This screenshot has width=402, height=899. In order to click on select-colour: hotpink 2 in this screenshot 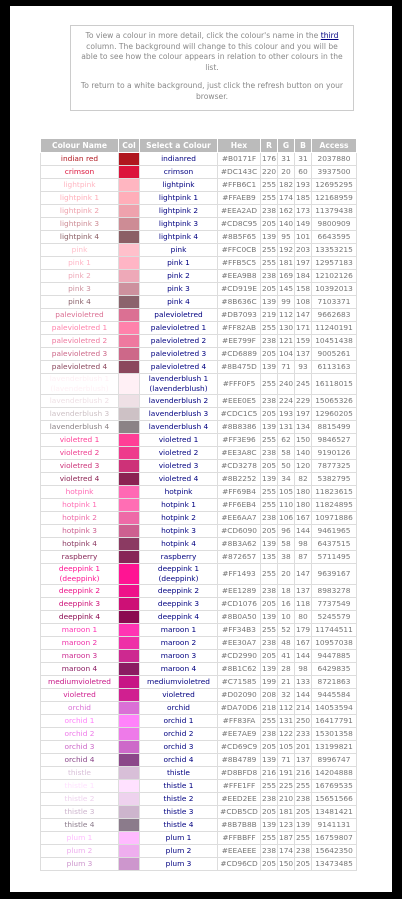, I will do `click(178, 518)`.